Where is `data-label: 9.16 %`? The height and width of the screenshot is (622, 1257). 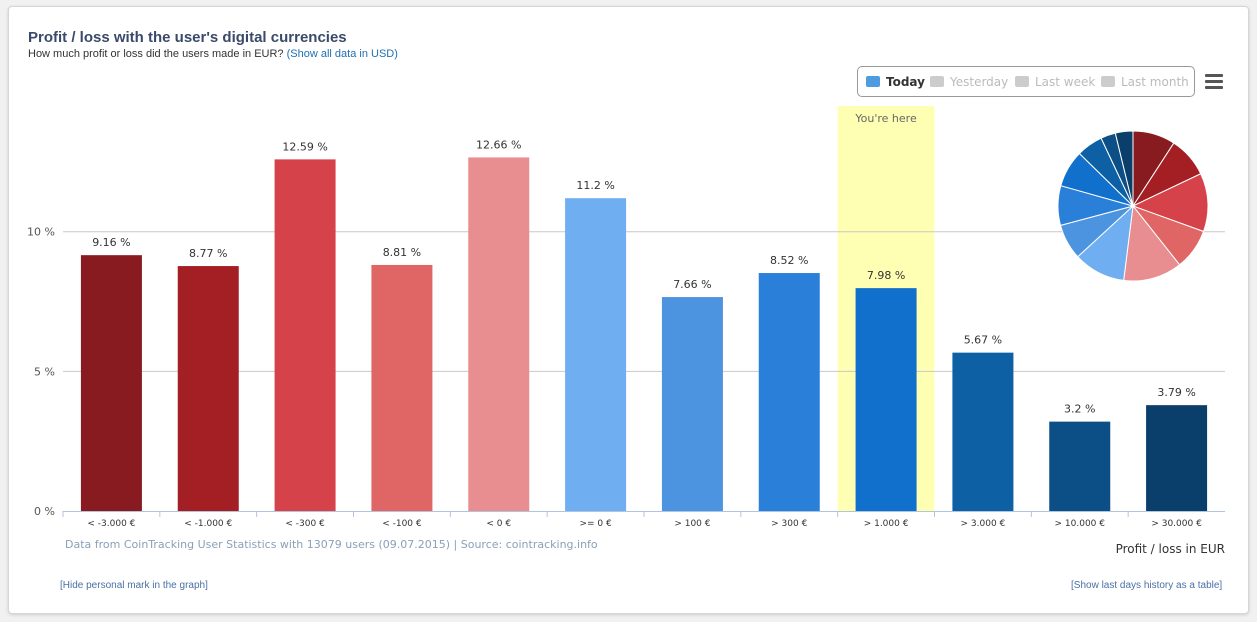 data-label: 9.16 % is located at coordinates (111, 242).